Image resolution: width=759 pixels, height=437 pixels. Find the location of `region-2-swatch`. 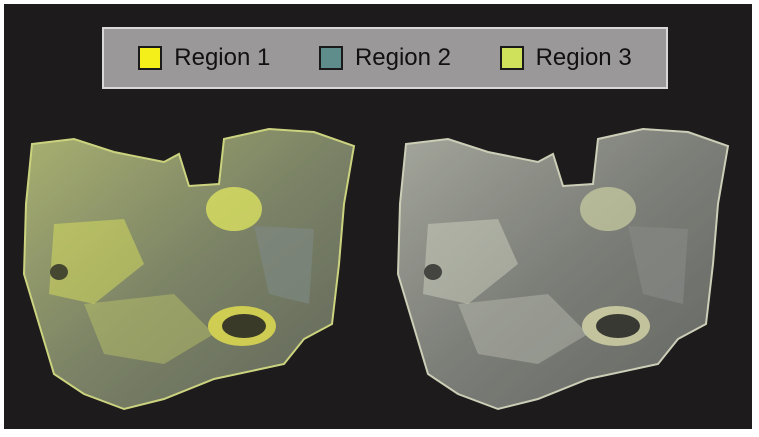

region-2-swatch is located at coordinates (330, 58).